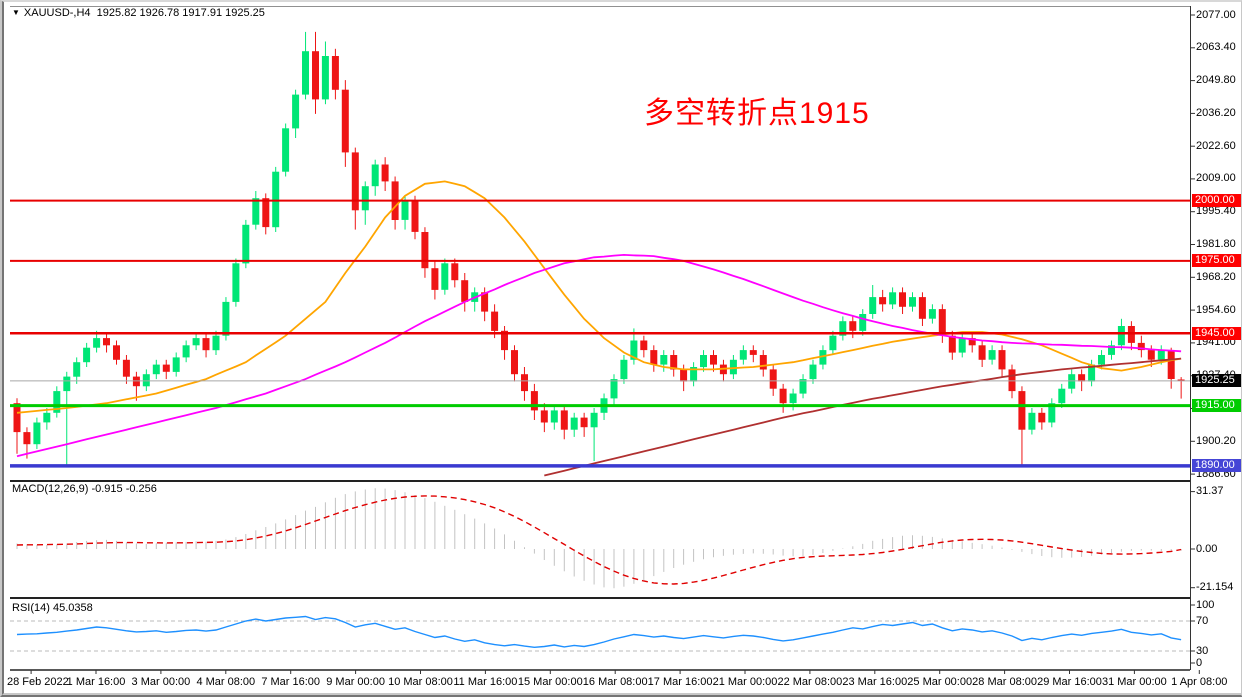 The width and height of the screenshot is (1242, 697). I want to click on rsi-axis-label: 30, so click(1202, 650).